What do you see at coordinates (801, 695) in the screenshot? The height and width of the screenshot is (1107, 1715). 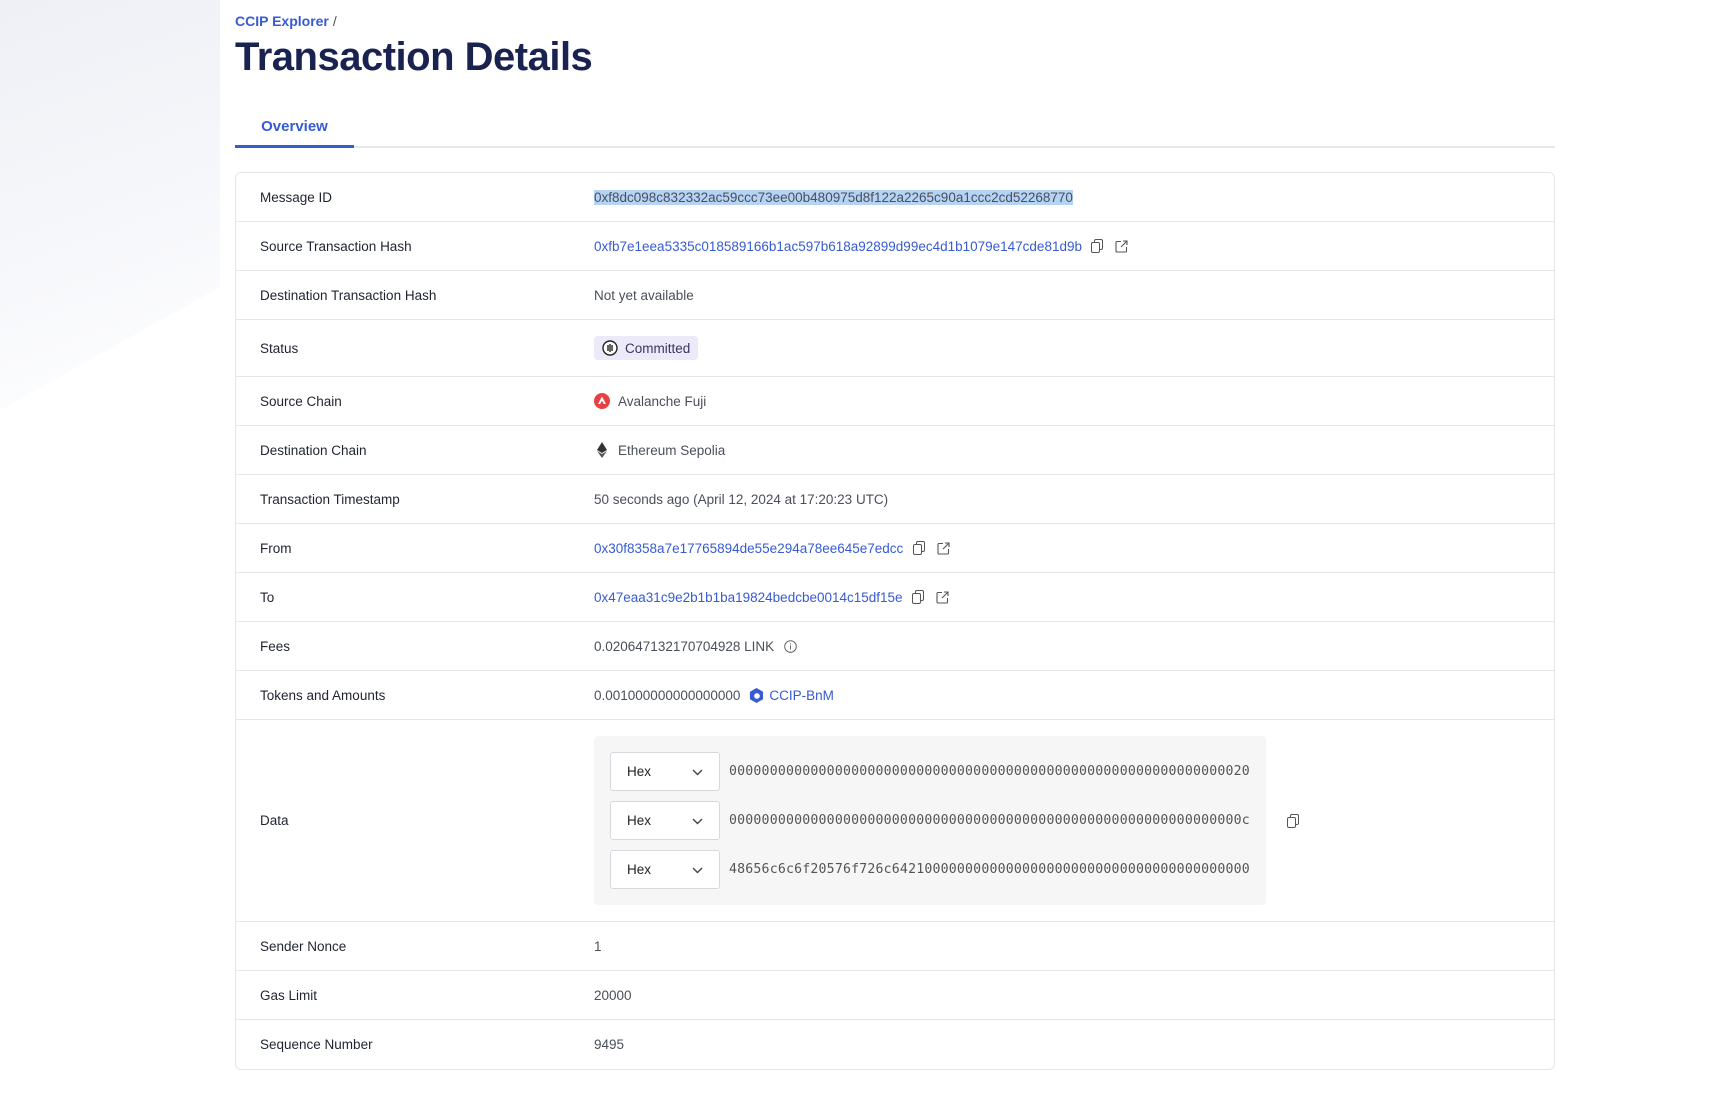 I see `token-link: CCIP-BnM` at bounding box center [801, 695].